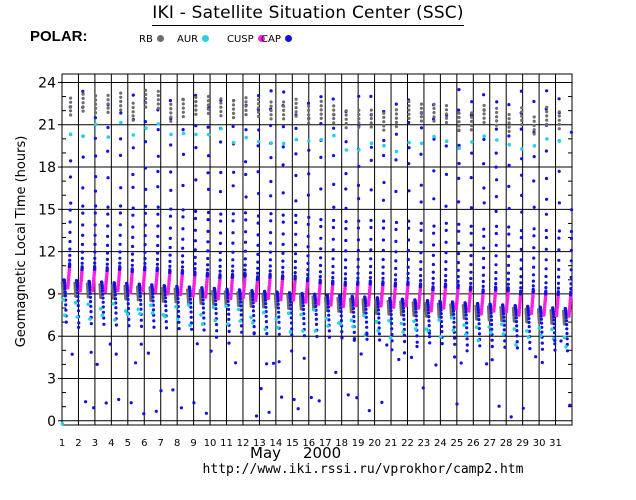  I want to click on x-tick-label: 27, so click(489, 443).